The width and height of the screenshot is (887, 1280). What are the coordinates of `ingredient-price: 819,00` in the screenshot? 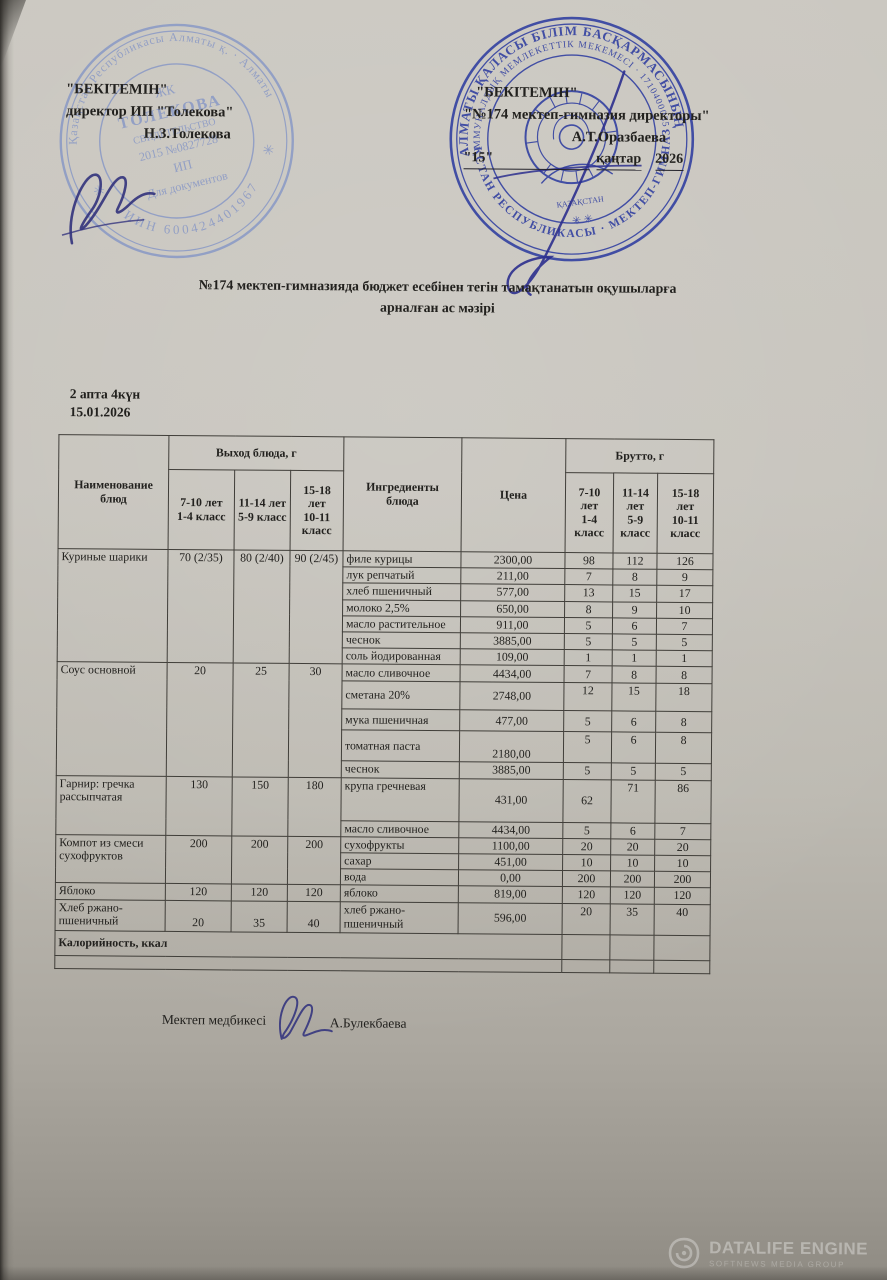 It's located at (510, 895).